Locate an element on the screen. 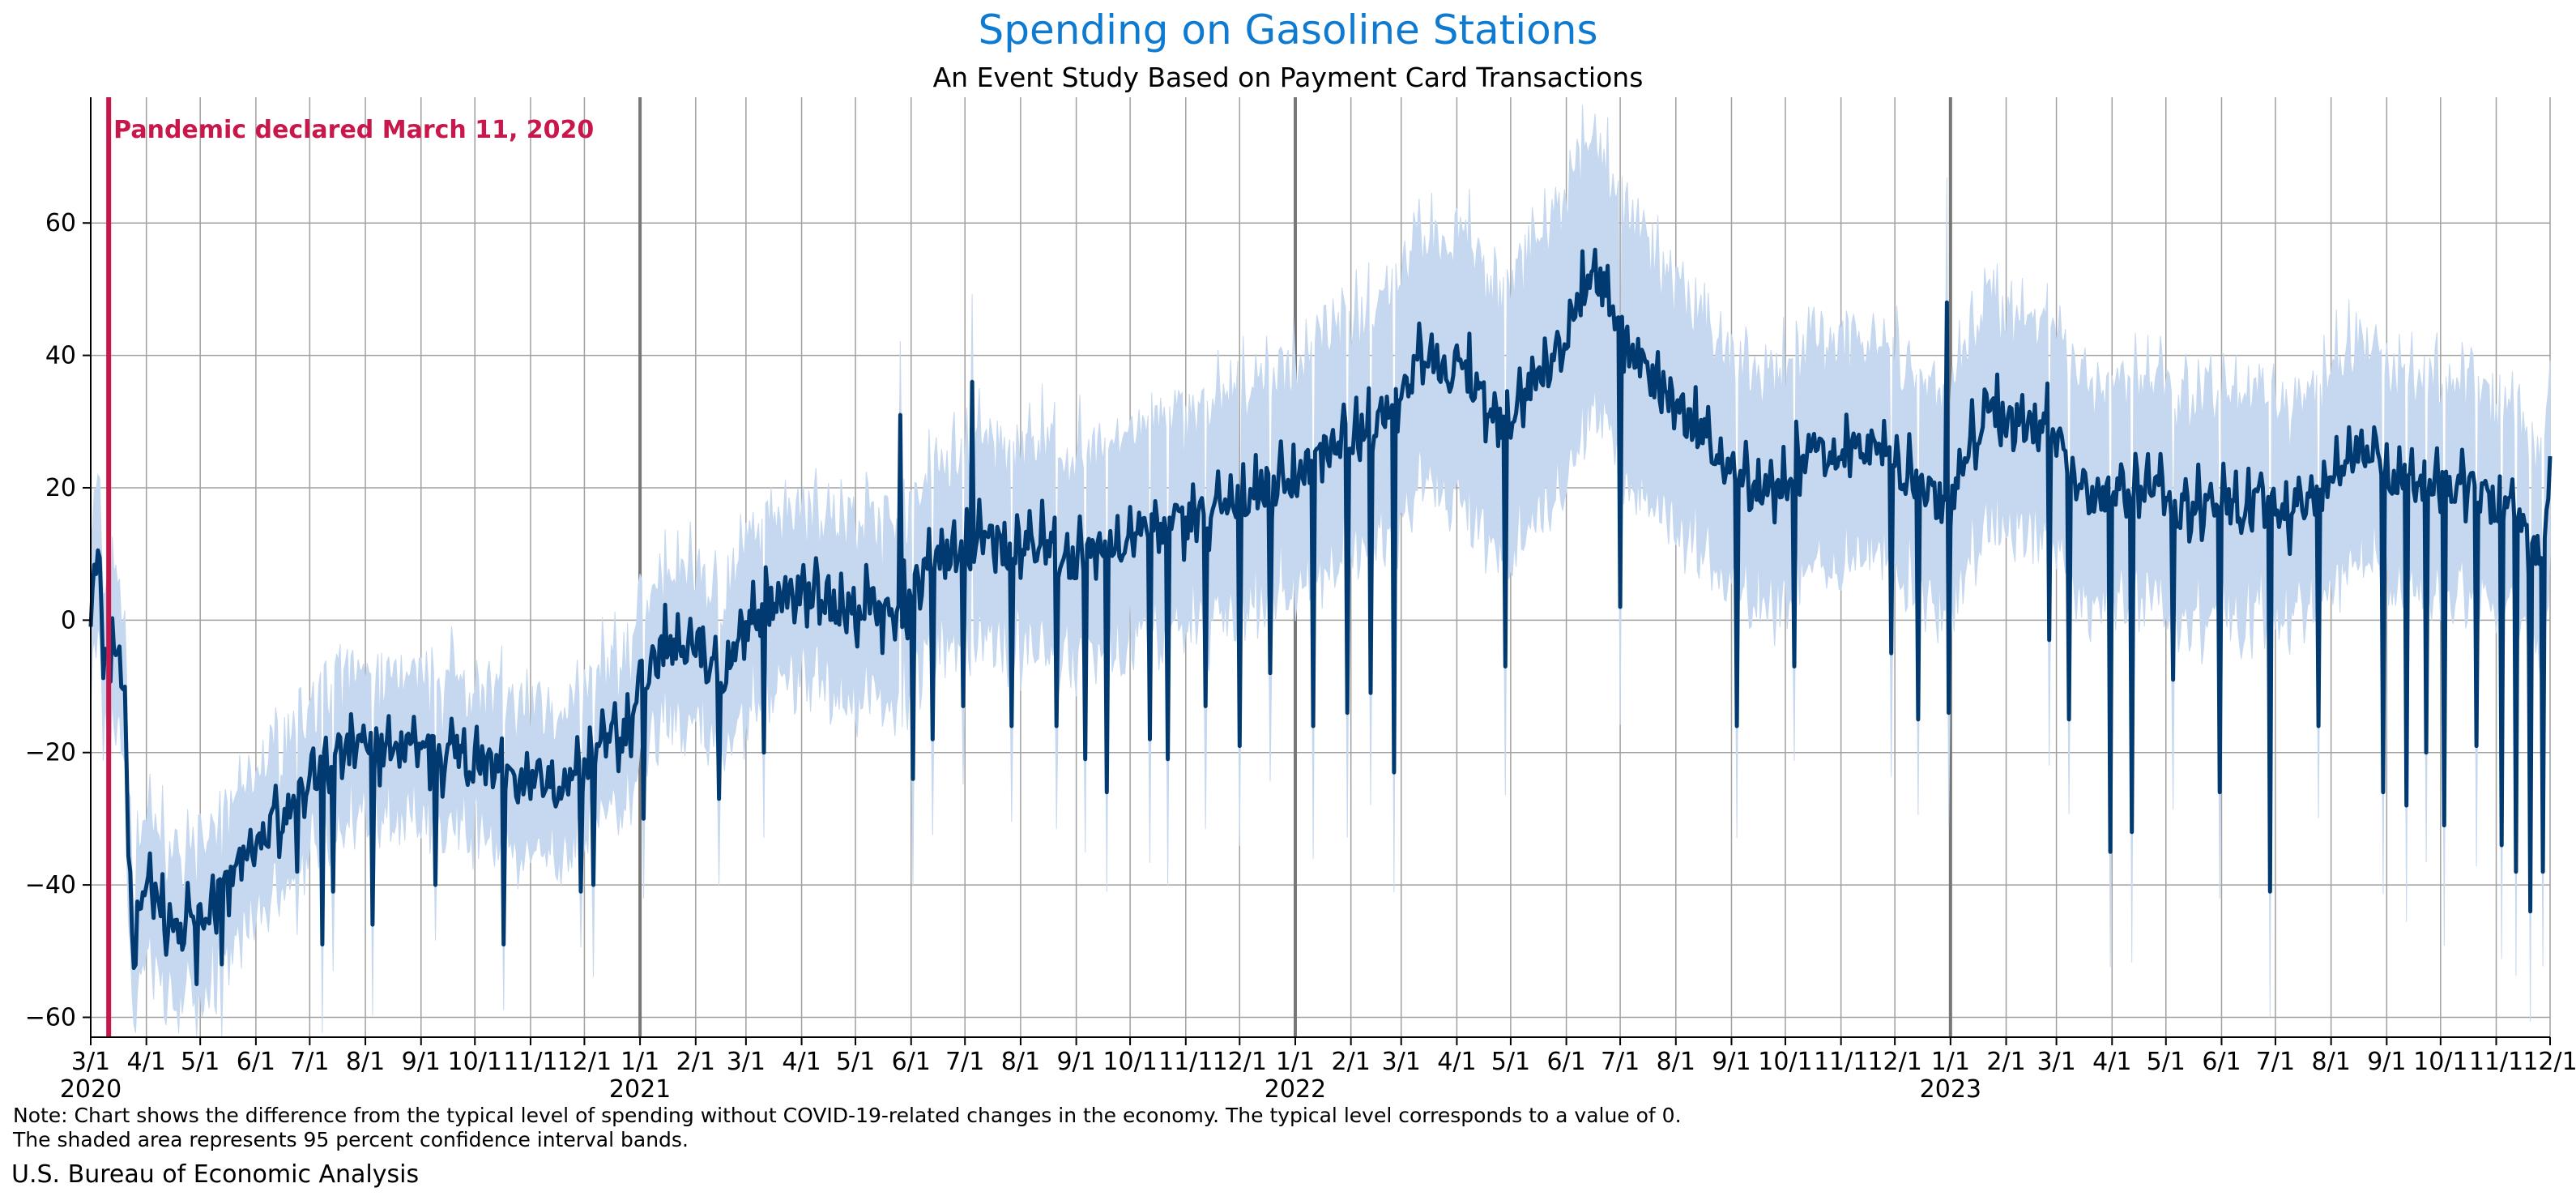 Image resolution: width=2576 pixels, height=1196 pixels. x-year-label: 2021 is located at coordinates (640, 1089).